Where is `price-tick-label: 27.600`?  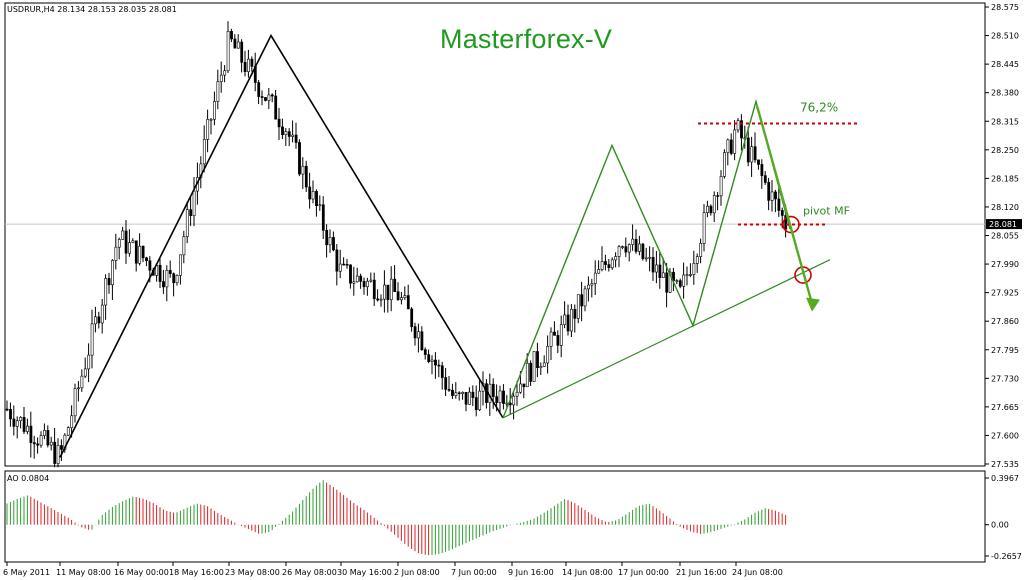 price-tick-label: 27.600 is located at coordinates (1005, 435).